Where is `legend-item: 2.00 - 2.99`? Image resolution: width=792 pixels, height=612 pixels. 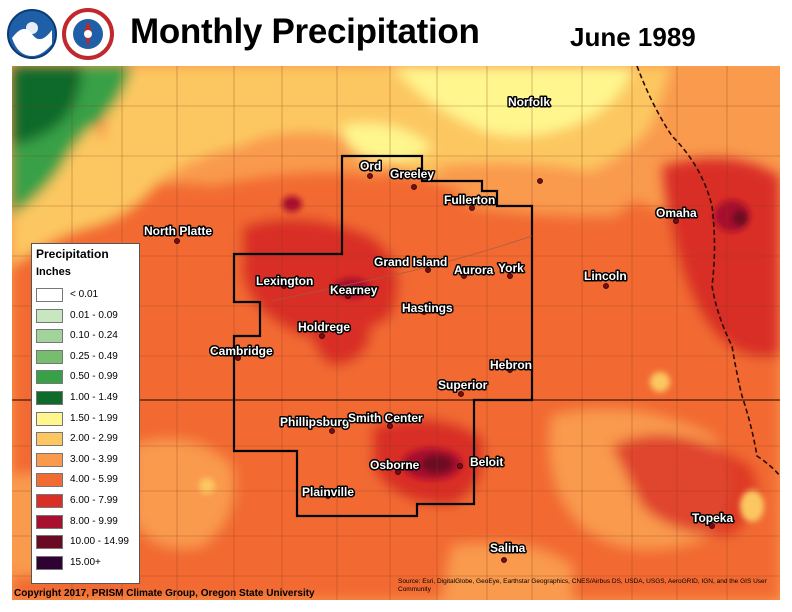
legend-item: 2.00 - 2.99 is located at coordinates (88, 439).